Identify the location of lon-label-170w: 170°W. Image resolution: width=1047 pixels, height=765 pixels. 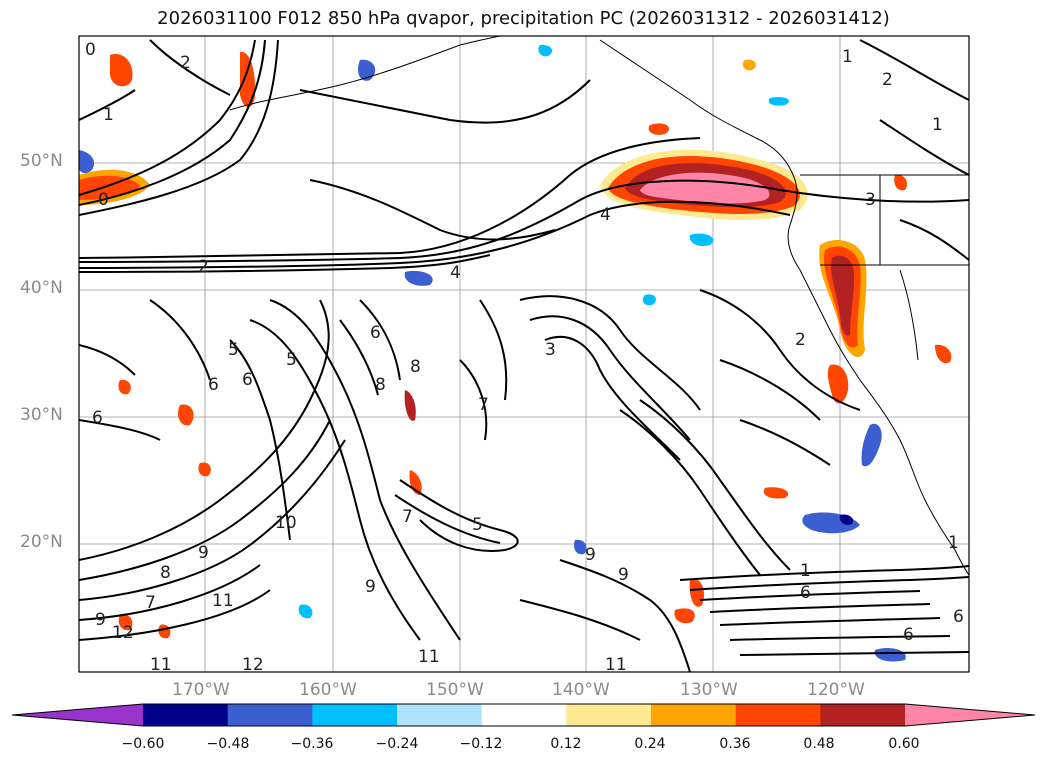
(201, 690).